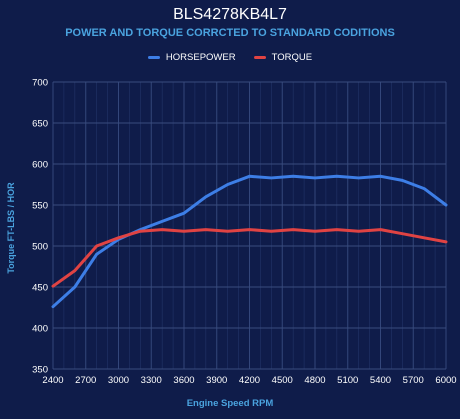 Image resolution: width=460 pixels, height=419 pixels. Describe the element at coordinates (40, 288) in the screenshot. I see `y-tick-label: 450` at that location.